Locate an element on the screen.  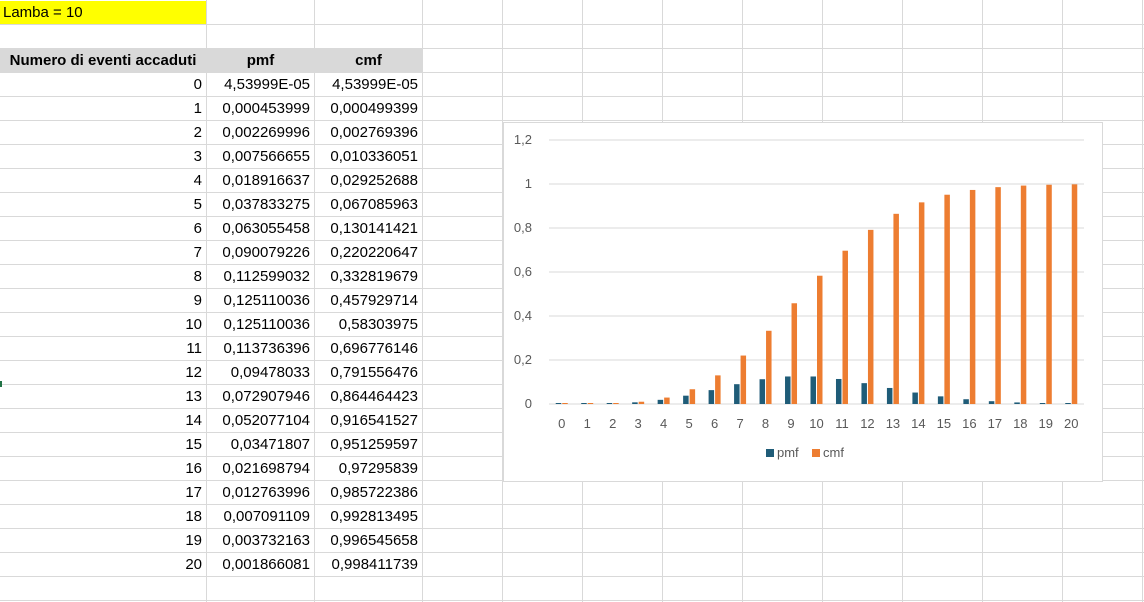
cmf-cell: 0,996545658 is located at coordinates (374, 540).